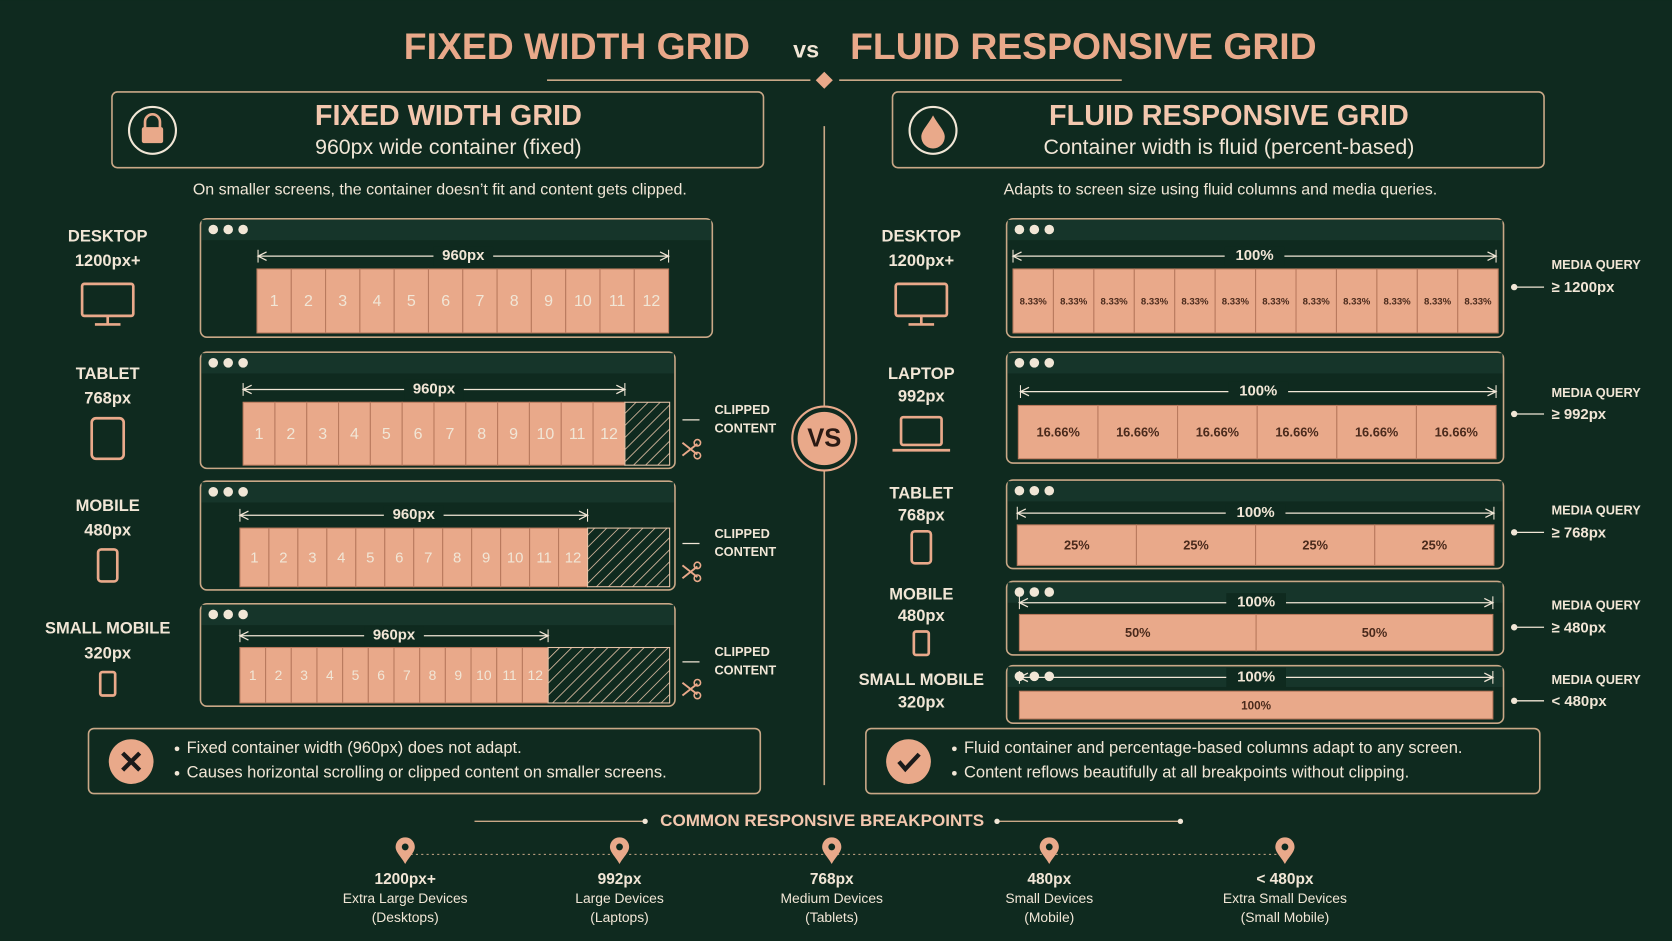  I want to click on column-label: 25%, so click(1435, 545).